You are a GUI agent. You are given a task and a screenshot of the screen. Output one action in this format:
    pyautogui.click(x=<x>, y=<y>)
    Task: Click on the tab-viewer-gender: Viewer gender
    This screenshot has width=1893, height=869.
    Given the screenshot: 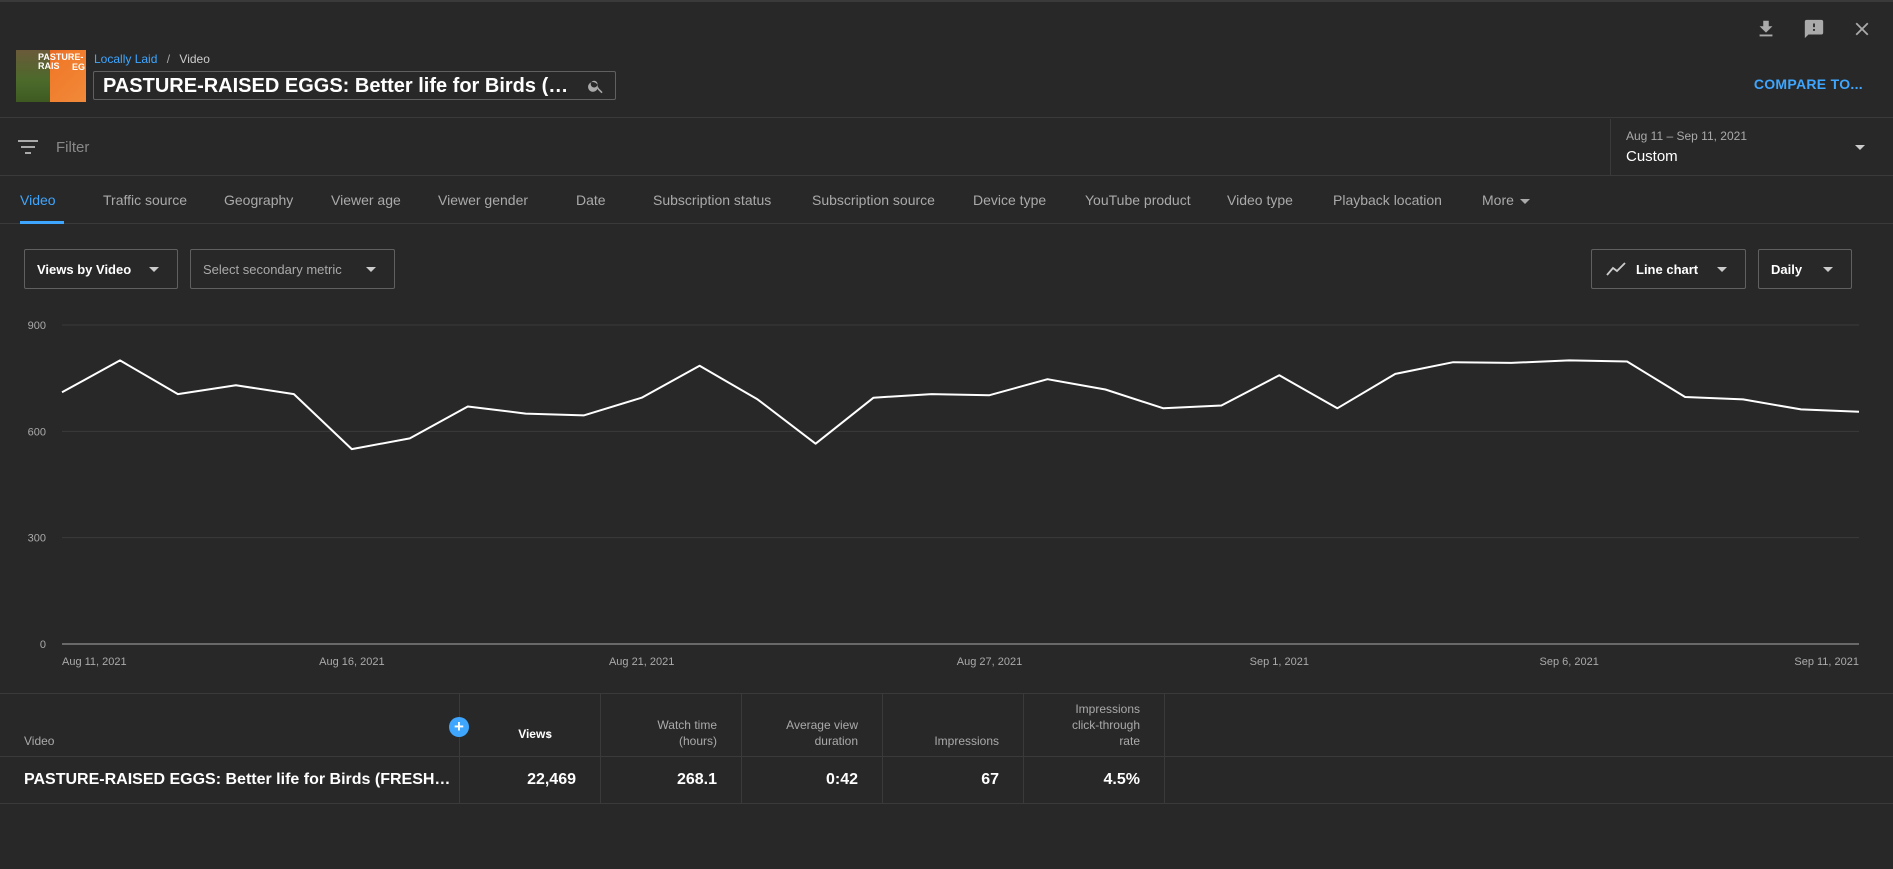 What is the action you would take?
    pyautogui.click(x=483, y=200)
    